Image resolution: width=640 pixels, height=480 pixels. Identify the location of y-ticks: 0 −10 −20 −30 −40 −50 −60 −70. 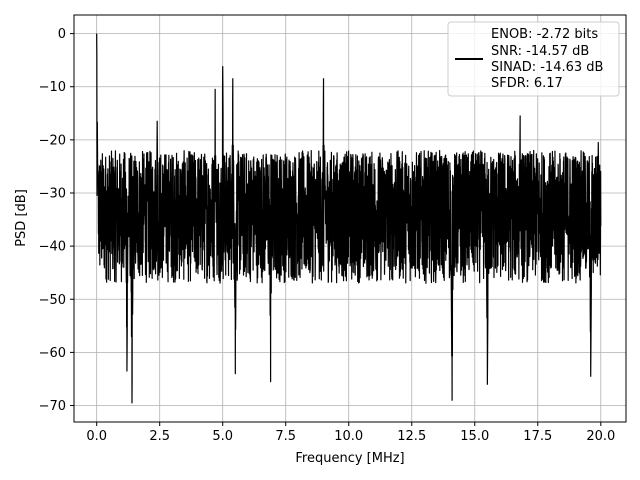
(56, 220).